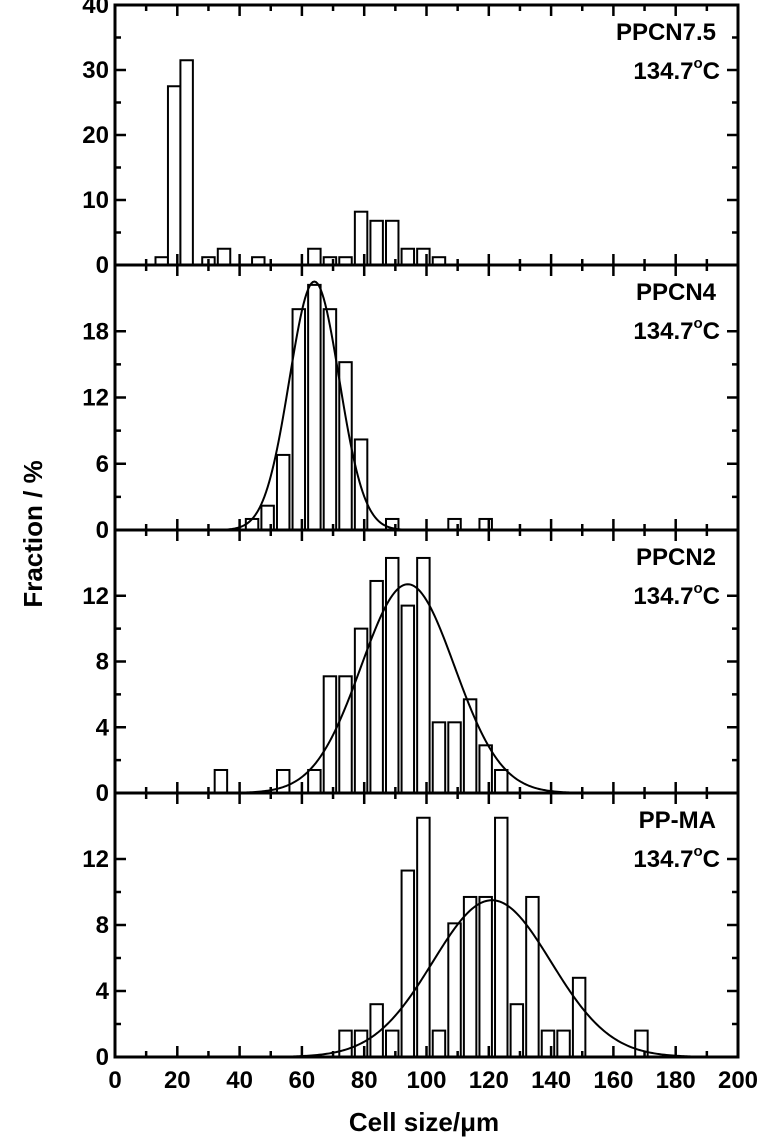  I want to click on x-tick-label: 40, so click(239, 1080).